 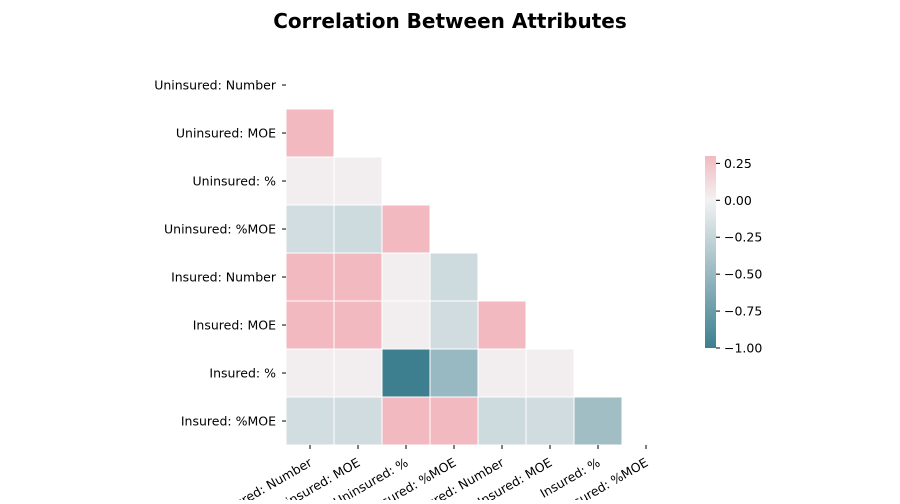 I want to click on colorbar: 0.25 0.00 −0.25 −0.50 −0.75 −1.00, so click(x=733, y=256).